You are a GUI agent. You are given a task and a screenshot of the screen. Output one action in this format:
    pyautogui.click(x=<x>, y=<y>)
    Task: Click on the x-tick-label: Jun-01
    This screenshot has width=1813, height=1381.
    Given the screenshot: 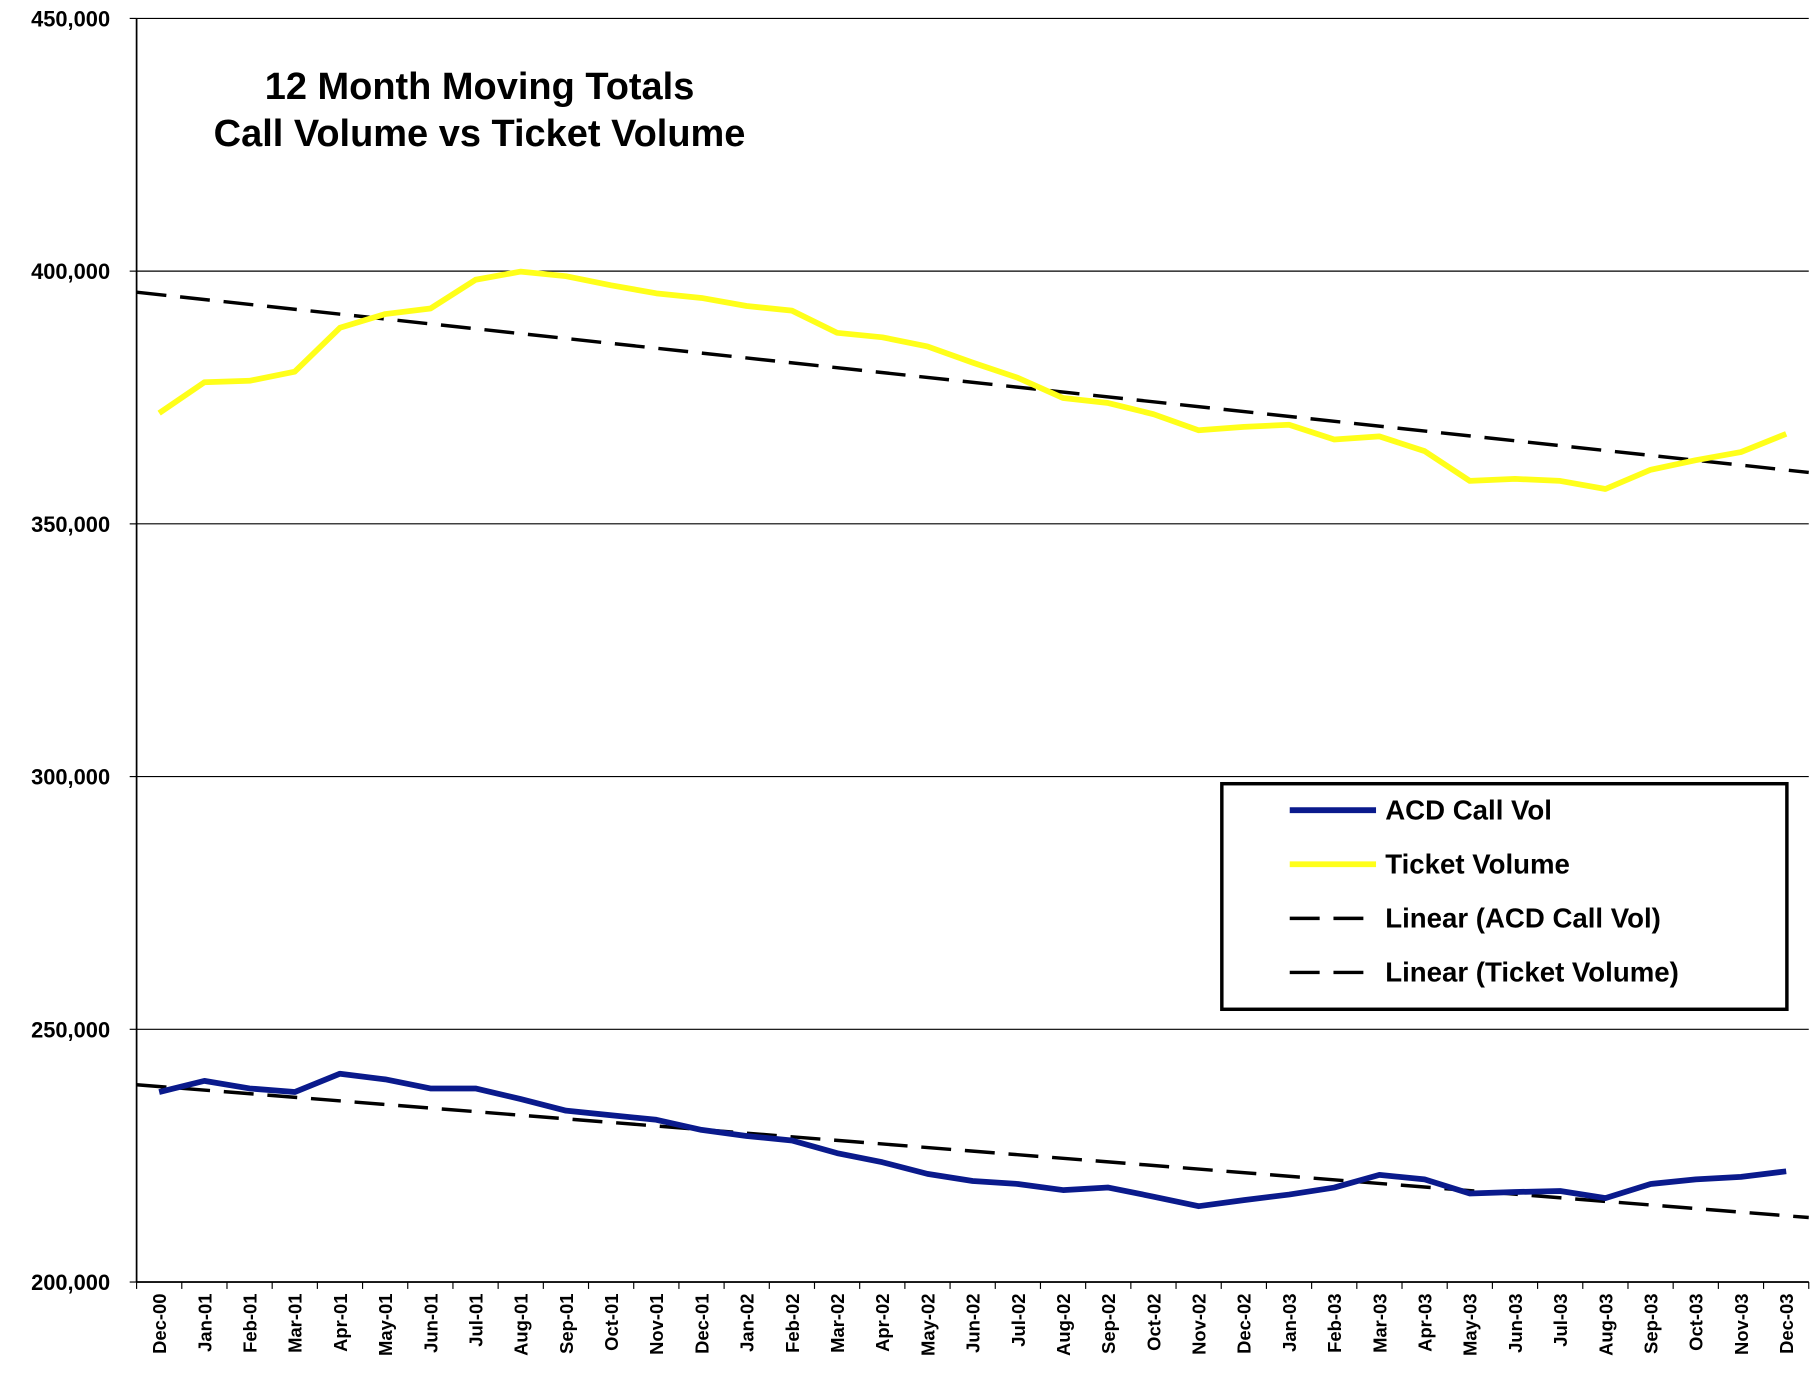 What is the action you would take?
    pyautogui.click(x=430, y=1323)
    